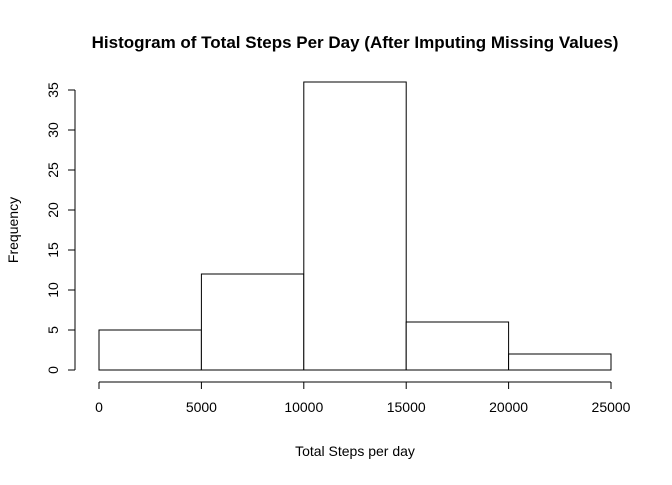 This screenshot has width=672, height=485. I want to click on y-tick-label: 5, so click(53, 330).